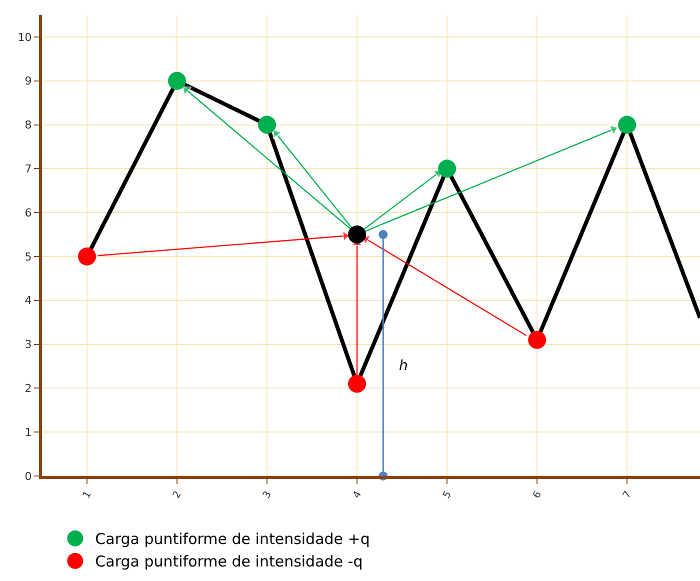  I want to click on y-tick-label: 0, so click(28, 476).